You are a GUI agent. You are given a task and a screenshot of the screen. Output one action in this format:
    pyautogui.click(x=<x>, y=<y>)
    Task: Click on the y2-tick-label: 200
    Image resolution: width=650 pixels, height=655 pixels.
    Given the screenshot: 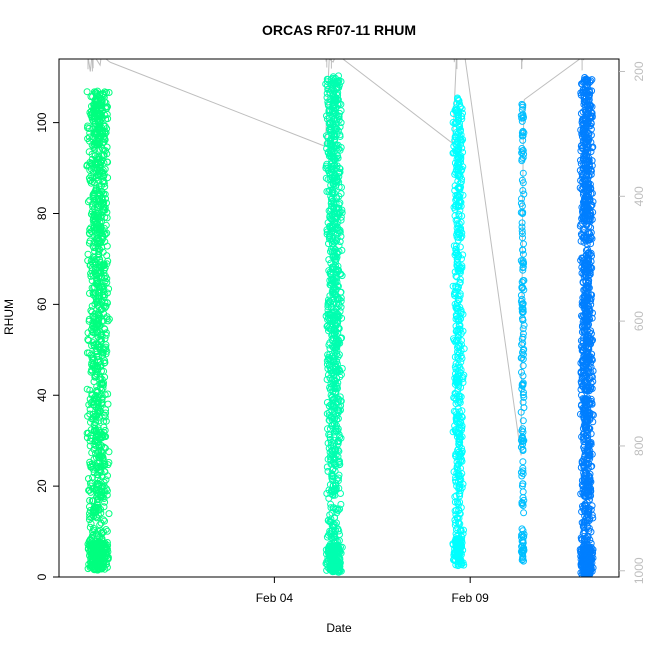 What is the action you would take?
    pyautogui.click(x=639, y=71)
    